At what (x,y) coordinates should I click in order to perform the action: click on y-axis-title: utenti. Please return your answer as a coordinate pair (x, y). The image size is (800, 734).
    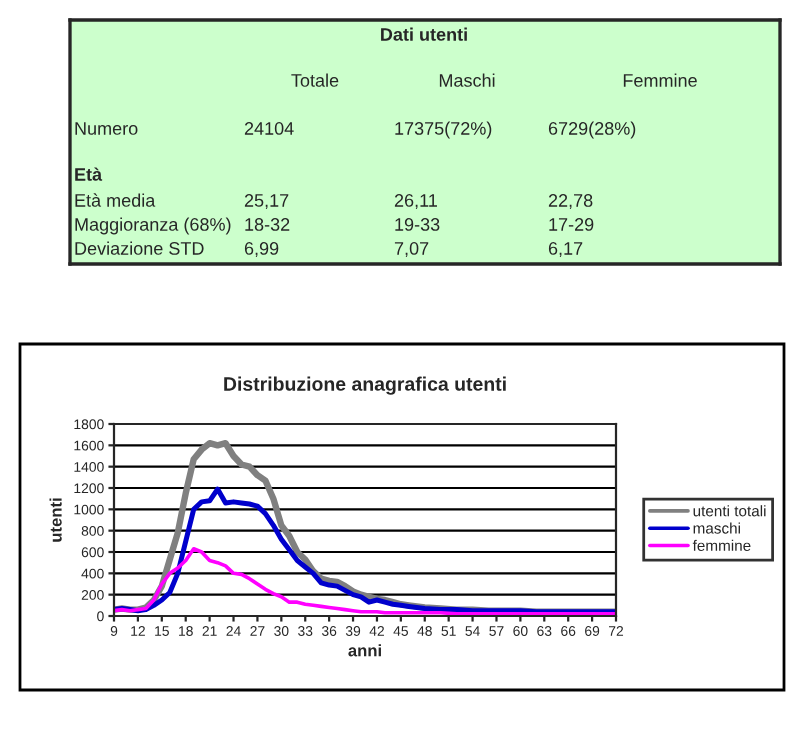
    Looking at the image, I should click on (55, 520).